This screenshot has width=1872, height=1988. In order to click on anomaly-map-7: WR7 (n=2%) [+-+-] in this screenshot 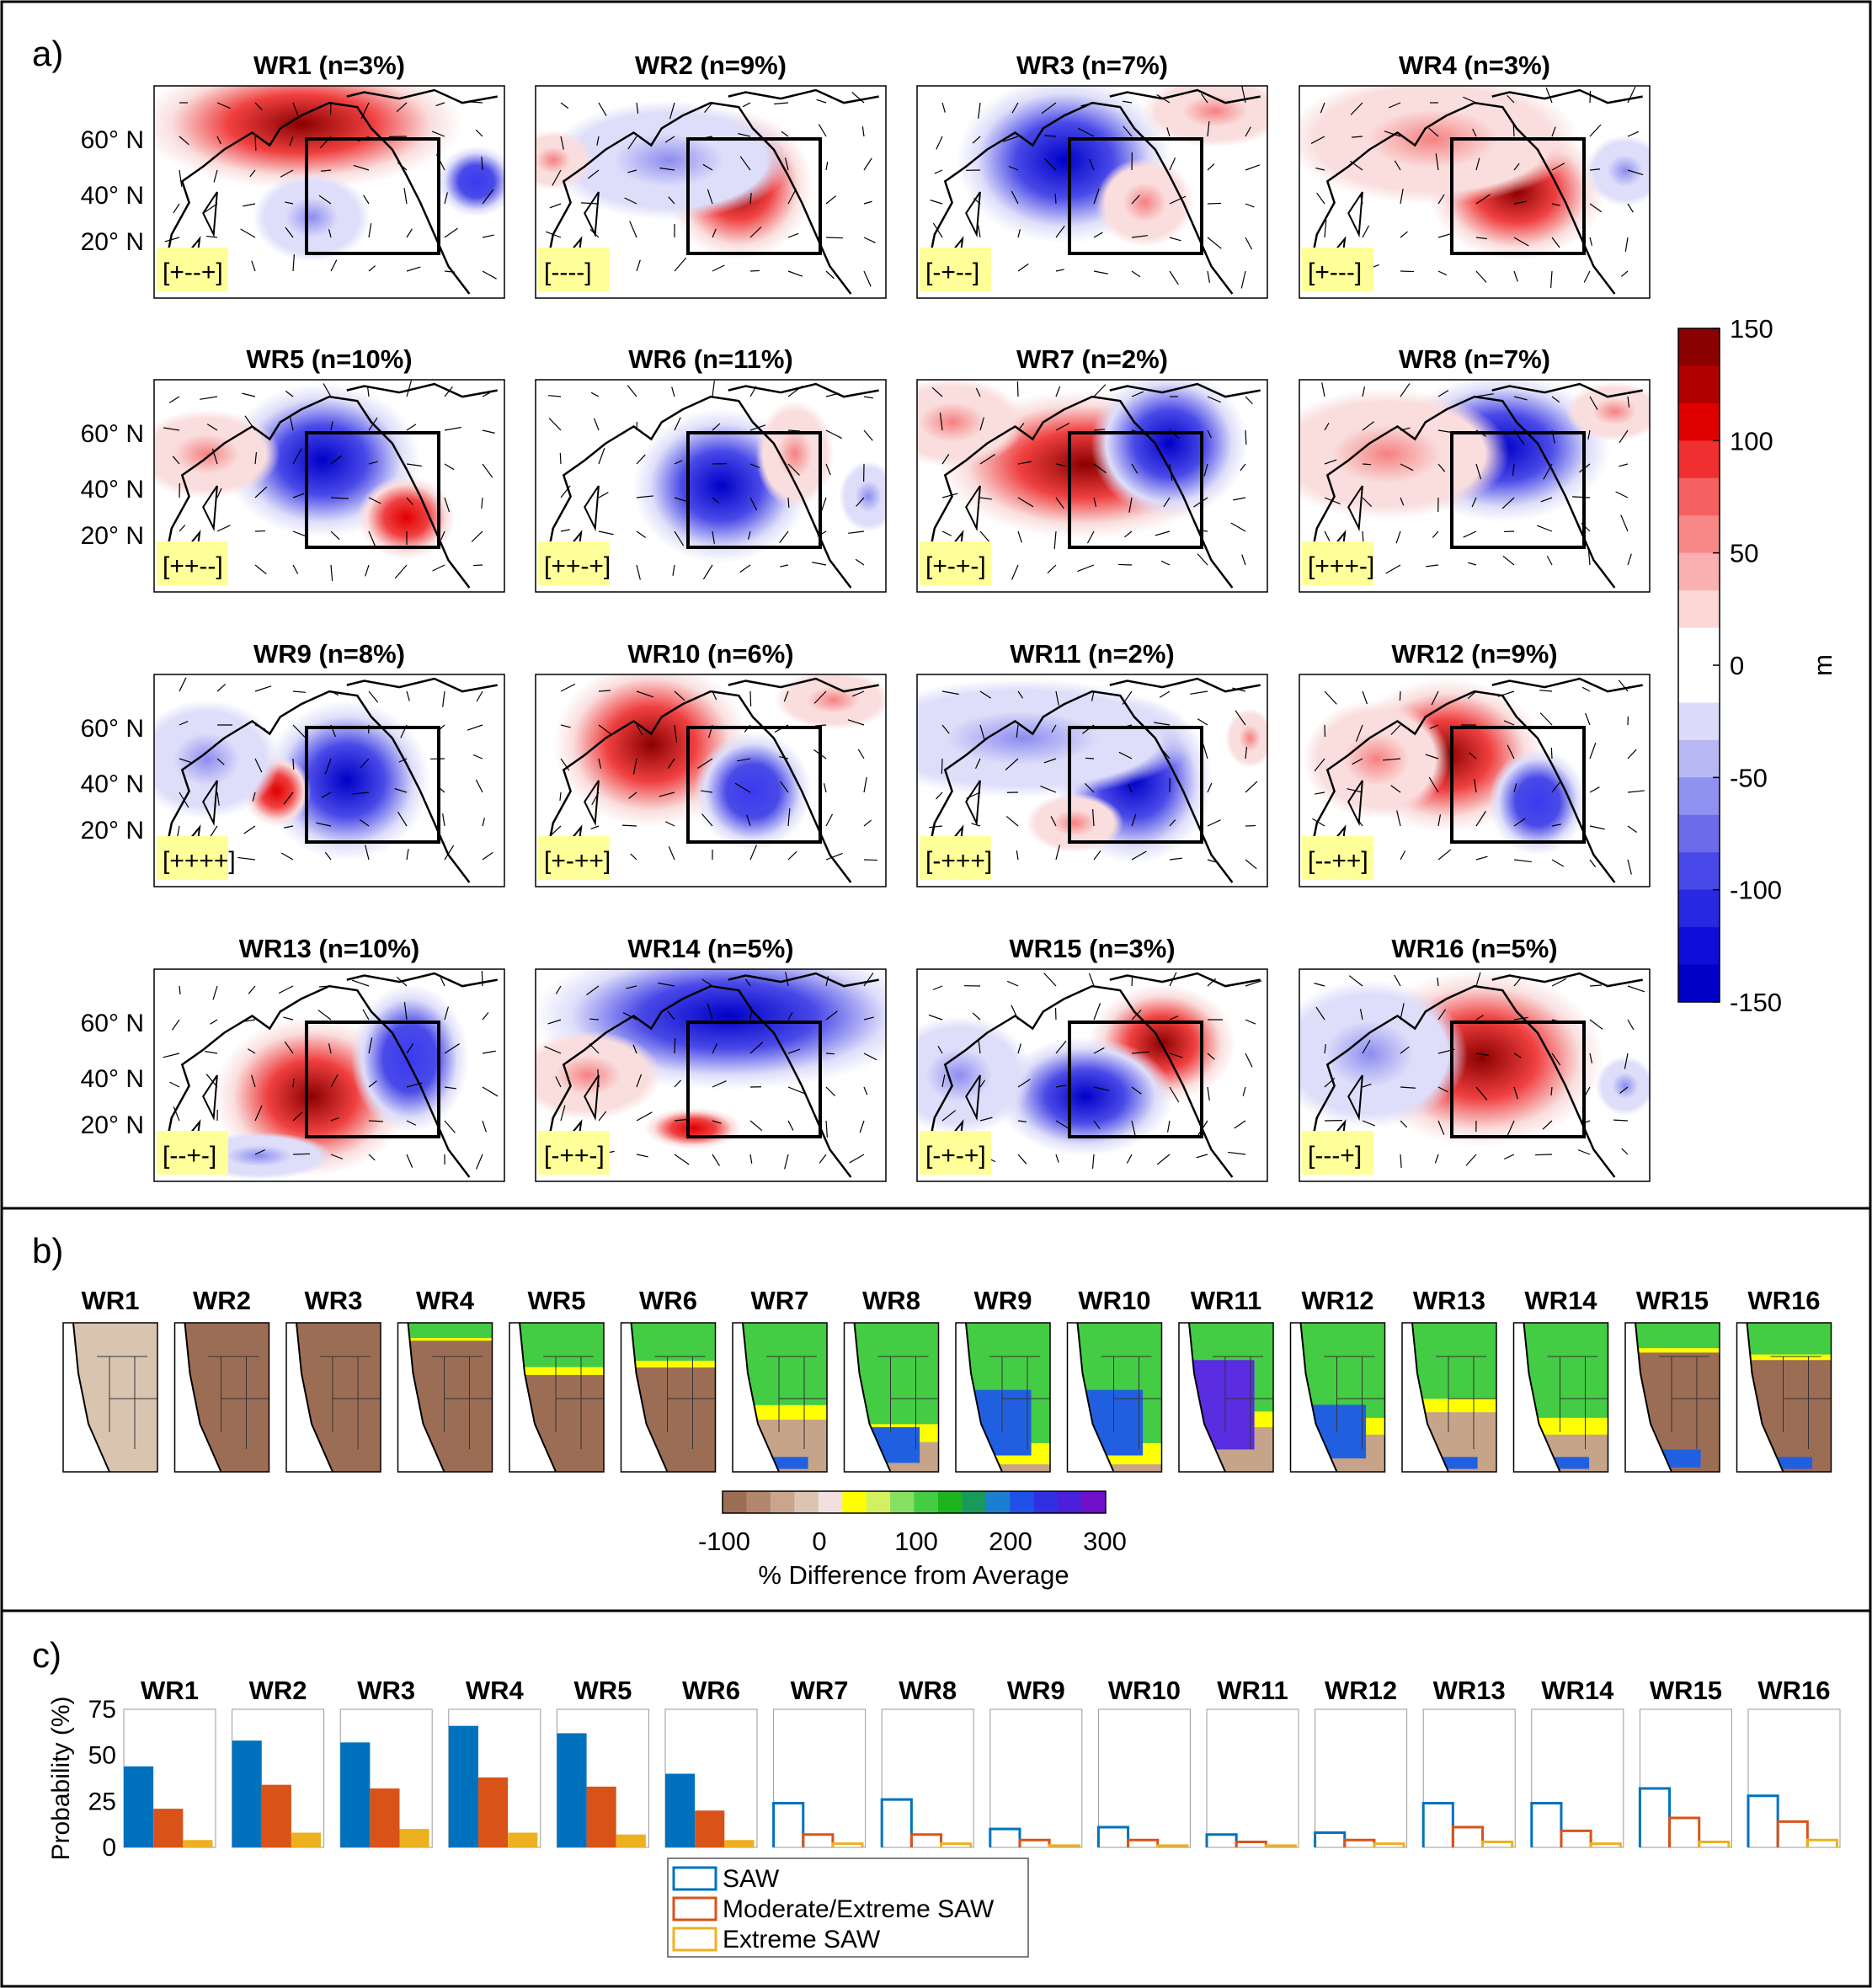, I will do `click(1092, 468)`.